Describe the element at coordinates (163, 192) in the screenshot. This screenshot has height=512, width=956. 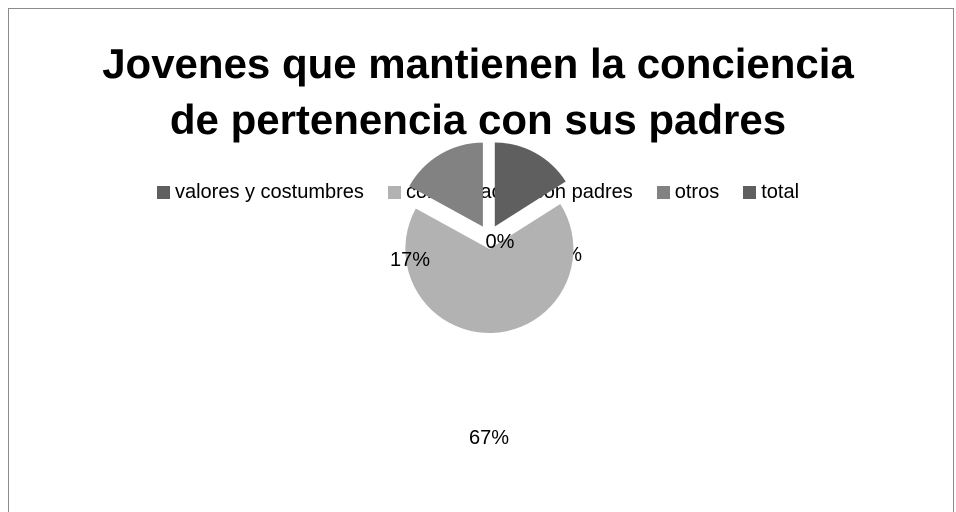
I see `legend-swatch-valores` at that location.